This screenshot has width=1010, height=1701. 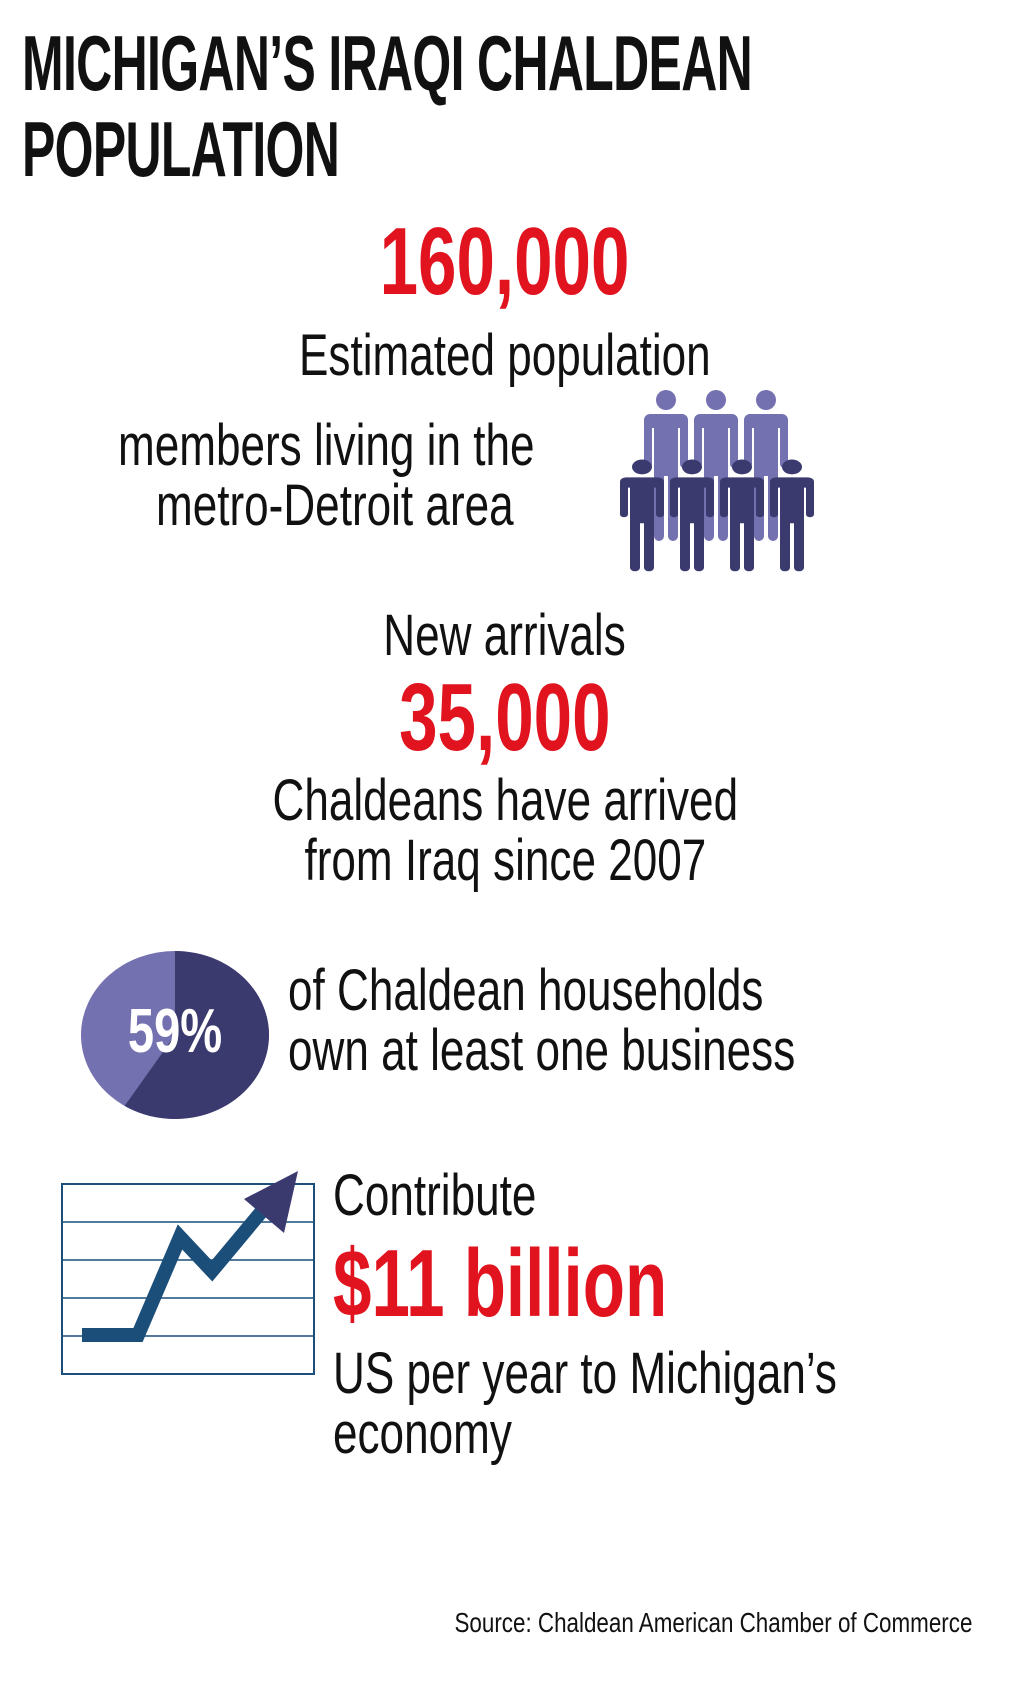 I want to click on population-text-line-2: members living in the, so click(x=326, y=445).